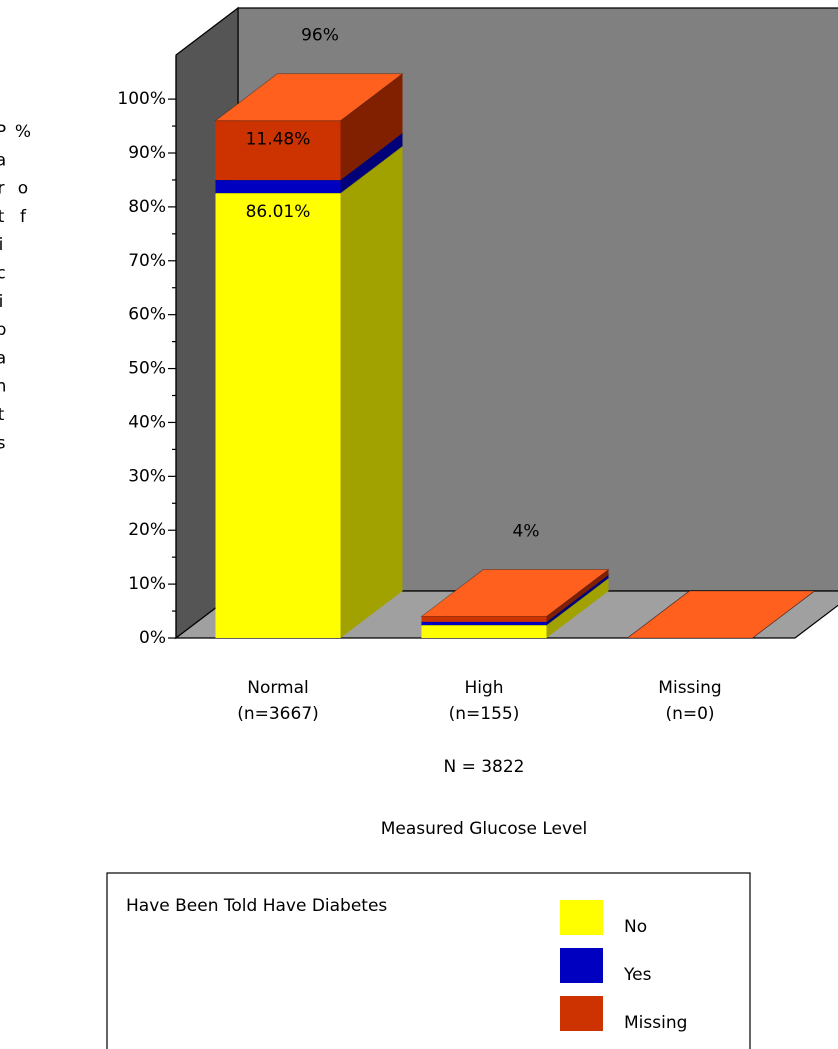 The height and width of the screenshot is (1049, 838). I want to click on y-tick-label: 90%, so click(147, 153).